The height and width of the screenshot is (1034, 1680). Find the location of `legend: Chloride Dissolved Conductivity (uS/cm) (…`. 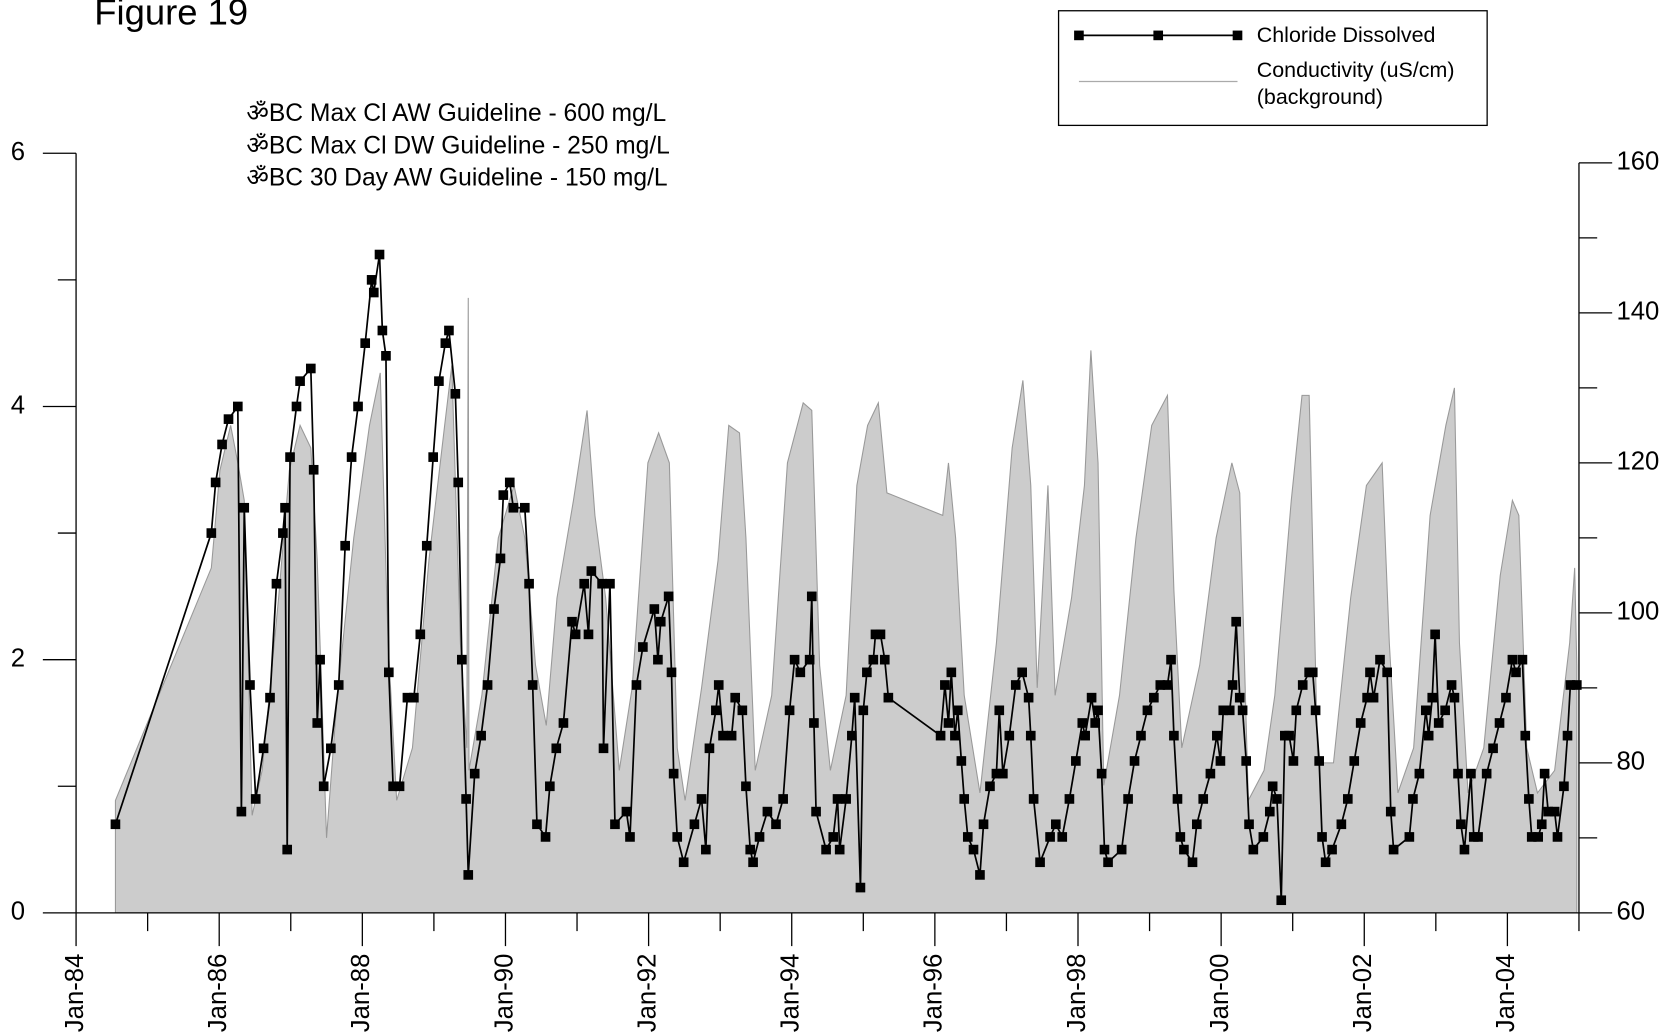

legend: Chloride Dissolved Conductivity (uS/cm) (… is located at coordinates (1272, 68).